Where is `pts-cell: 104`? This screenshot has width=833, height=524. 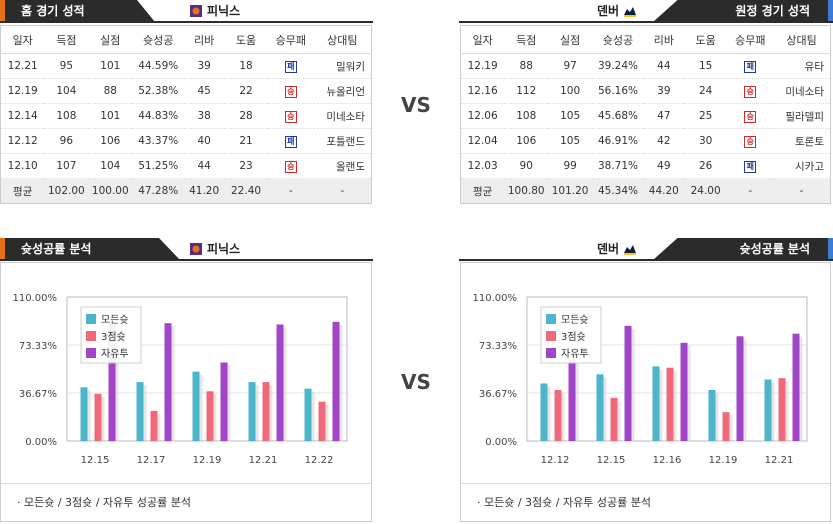
pts-cell: 104 is located at coordinates (66, 91).